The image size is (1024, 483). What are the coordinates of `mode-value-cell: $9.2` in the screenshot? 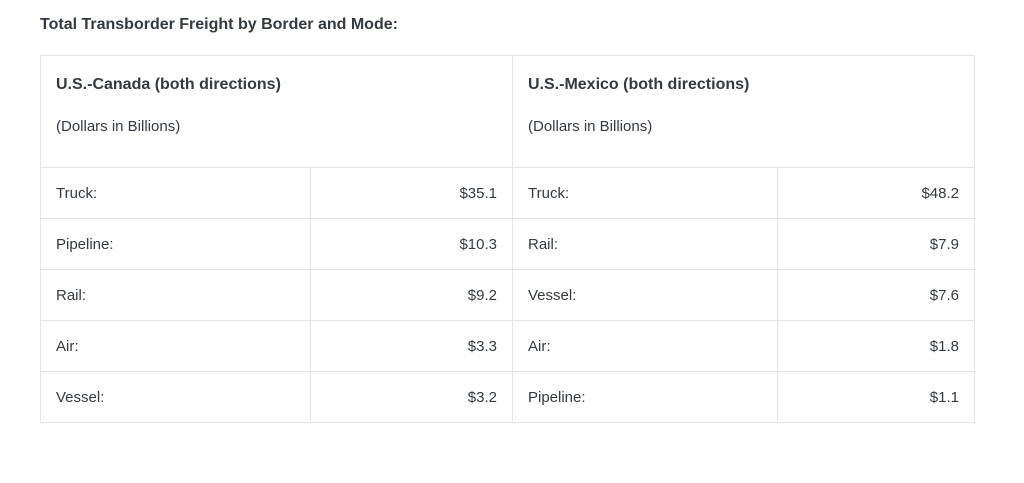 It's located at (411, 295).